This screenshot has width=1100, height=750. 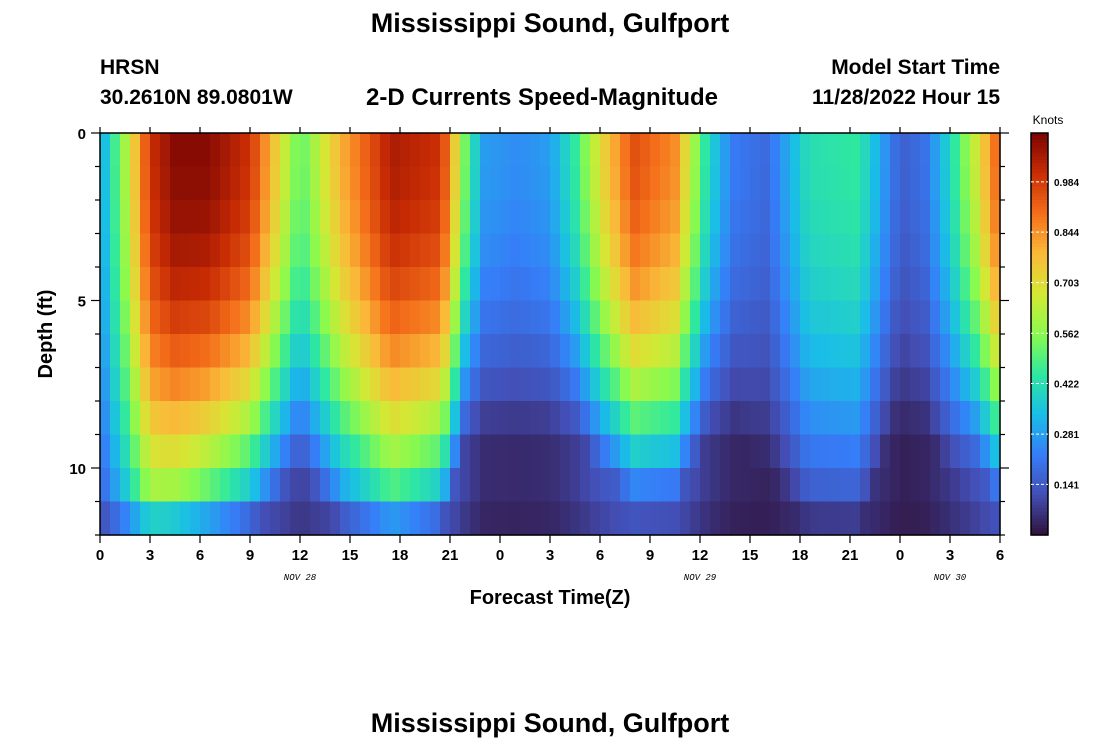 What do you see at coordinates (82, 302) in the screenshot?
I see `y-tick-label: 5` at bounding box center [82, 302].